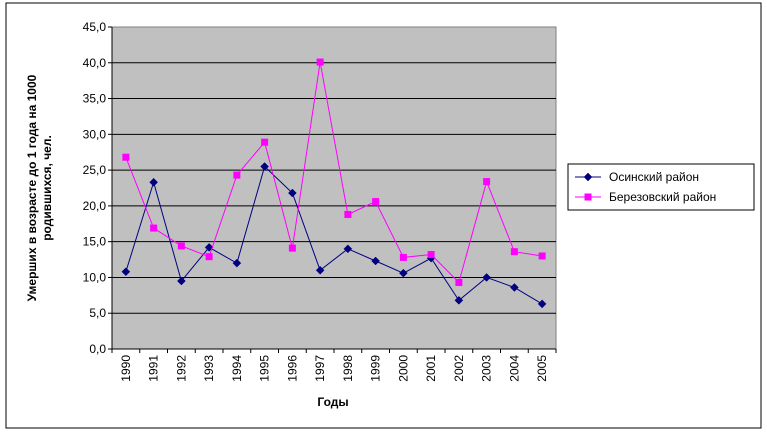 The height and width of the screenshot is (433, 767). What do you see at coordinates (292, 368) in the screenshot?
I see `x-tick-label: 1996` at bounding box center [292, 368].